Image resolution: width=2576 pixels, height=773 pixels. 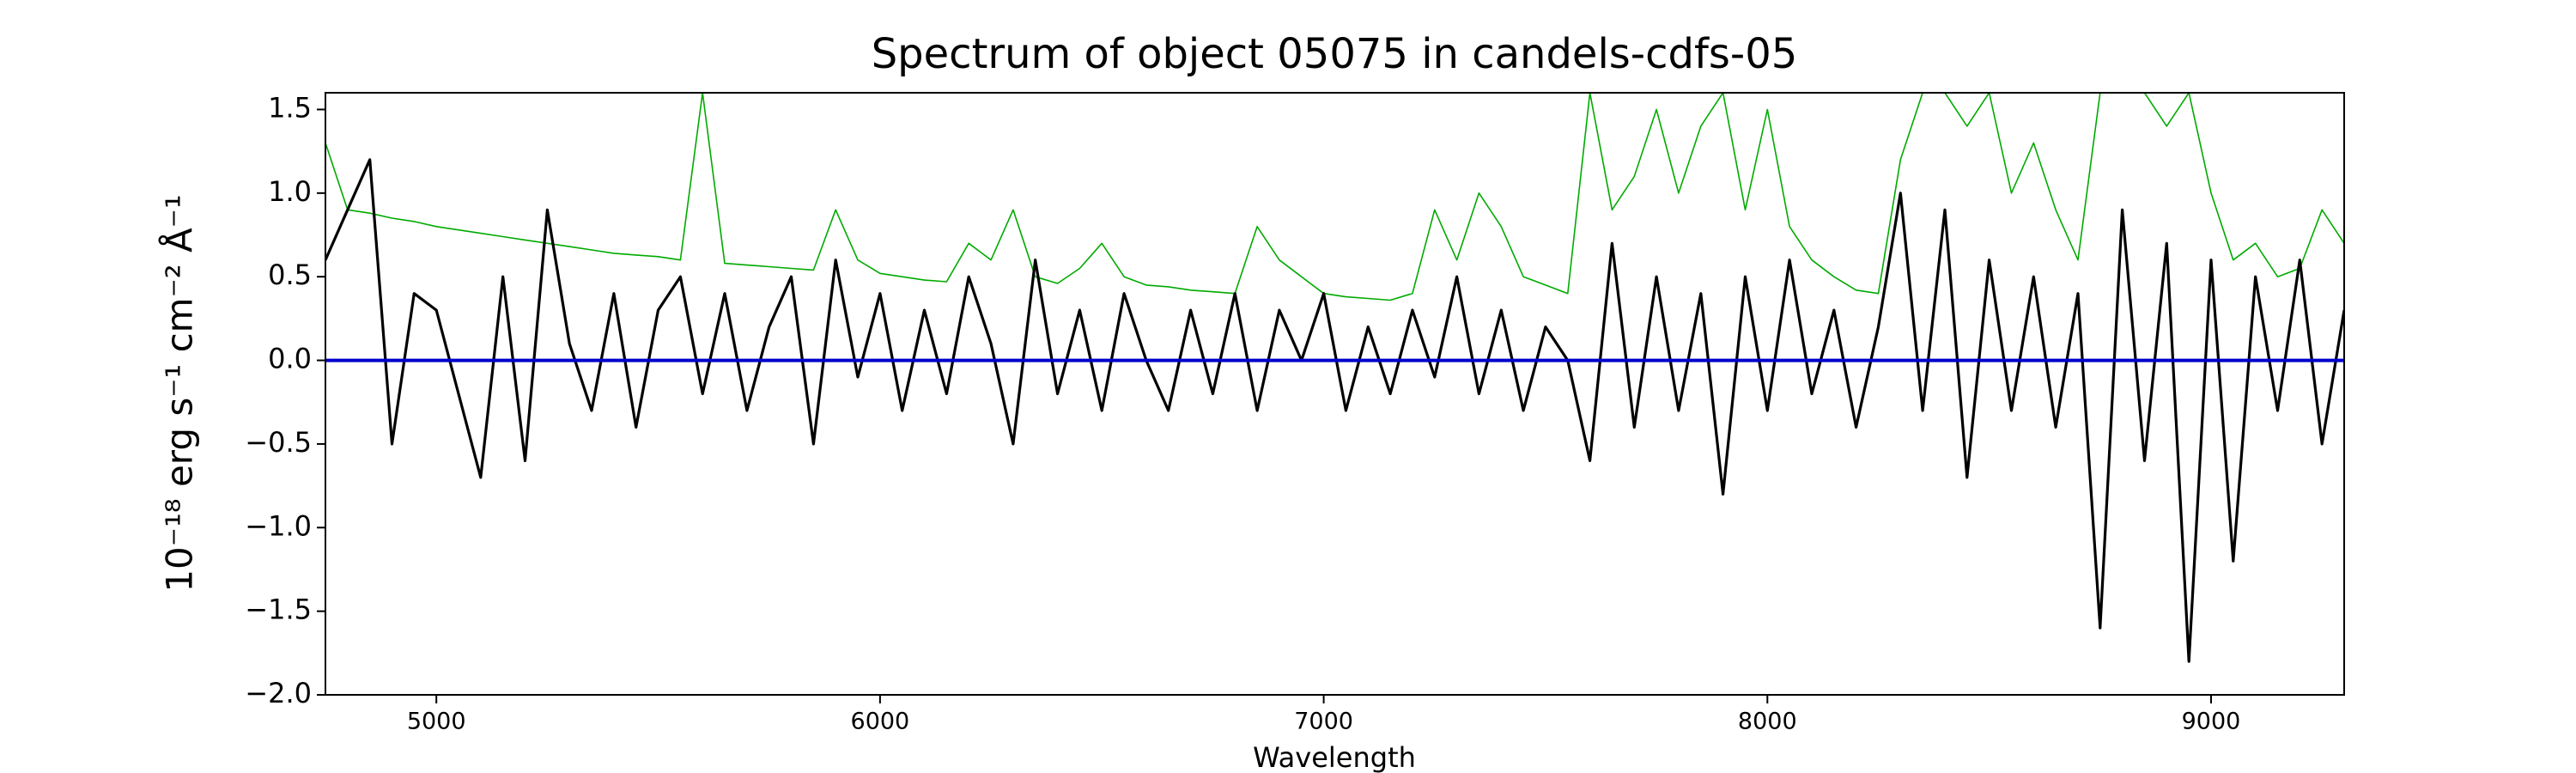 What do you see at coordinates (290, 107) in the screenshot?
I see `y-tick-label: 1.5` at bounding box center [290, 107].